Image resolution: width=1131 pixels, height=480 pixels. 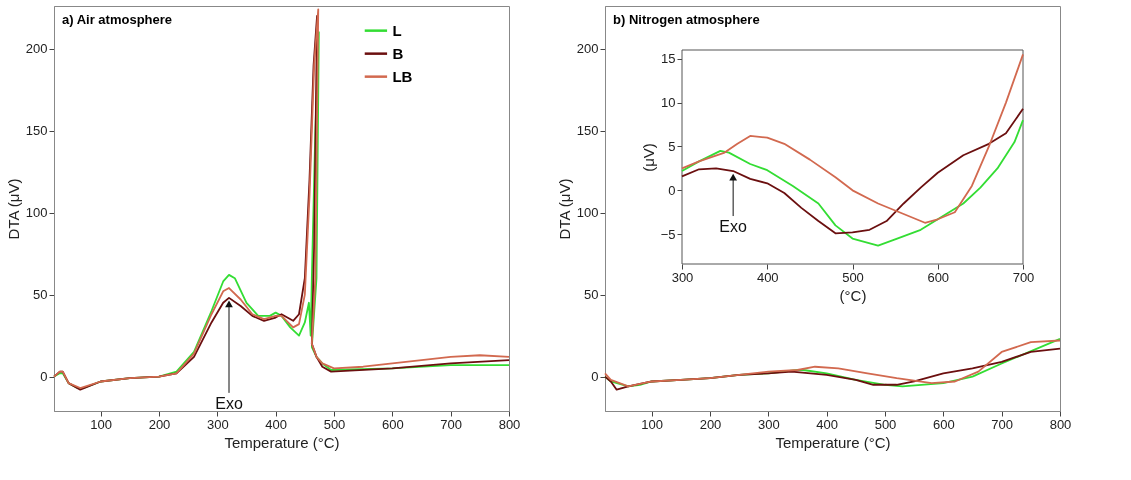 What do you see at coordinates (668, 59) in the screenshot?
I see `y-tick-label: 15` at bounding box center [668, 59].